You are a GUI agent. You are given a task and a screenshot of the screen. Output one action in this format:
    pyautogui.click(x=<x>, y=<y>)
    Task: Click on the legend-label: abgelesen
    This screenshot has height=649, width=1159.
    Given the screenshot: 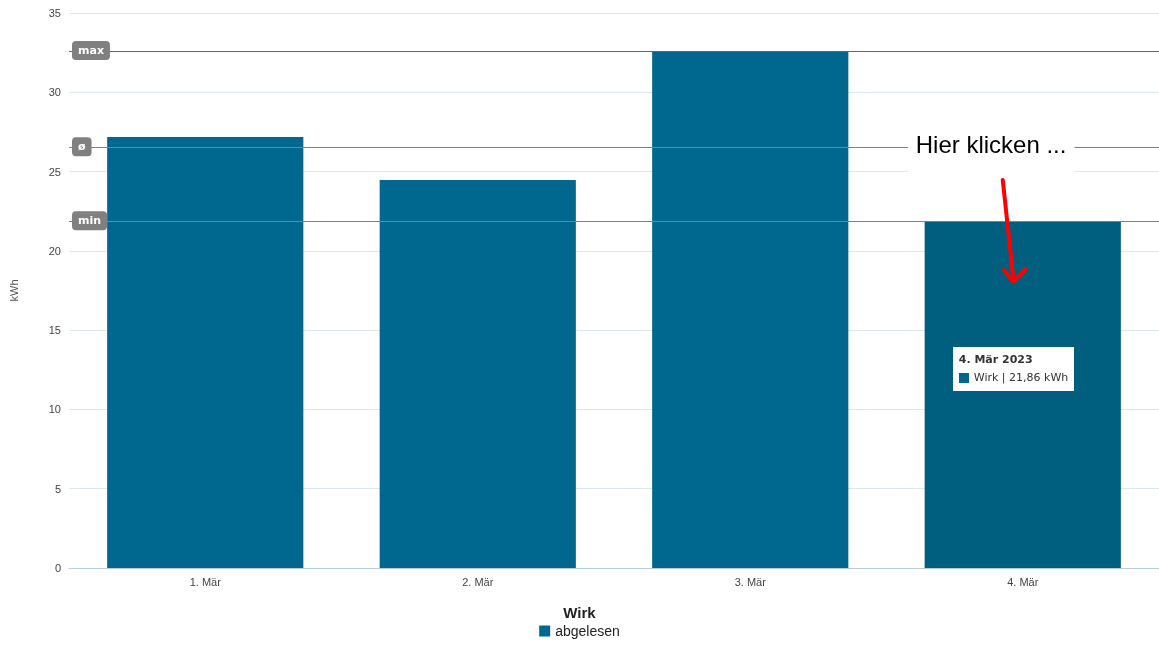 What is the action you would take?
    pyautogui.click(x=587, y=631)
    